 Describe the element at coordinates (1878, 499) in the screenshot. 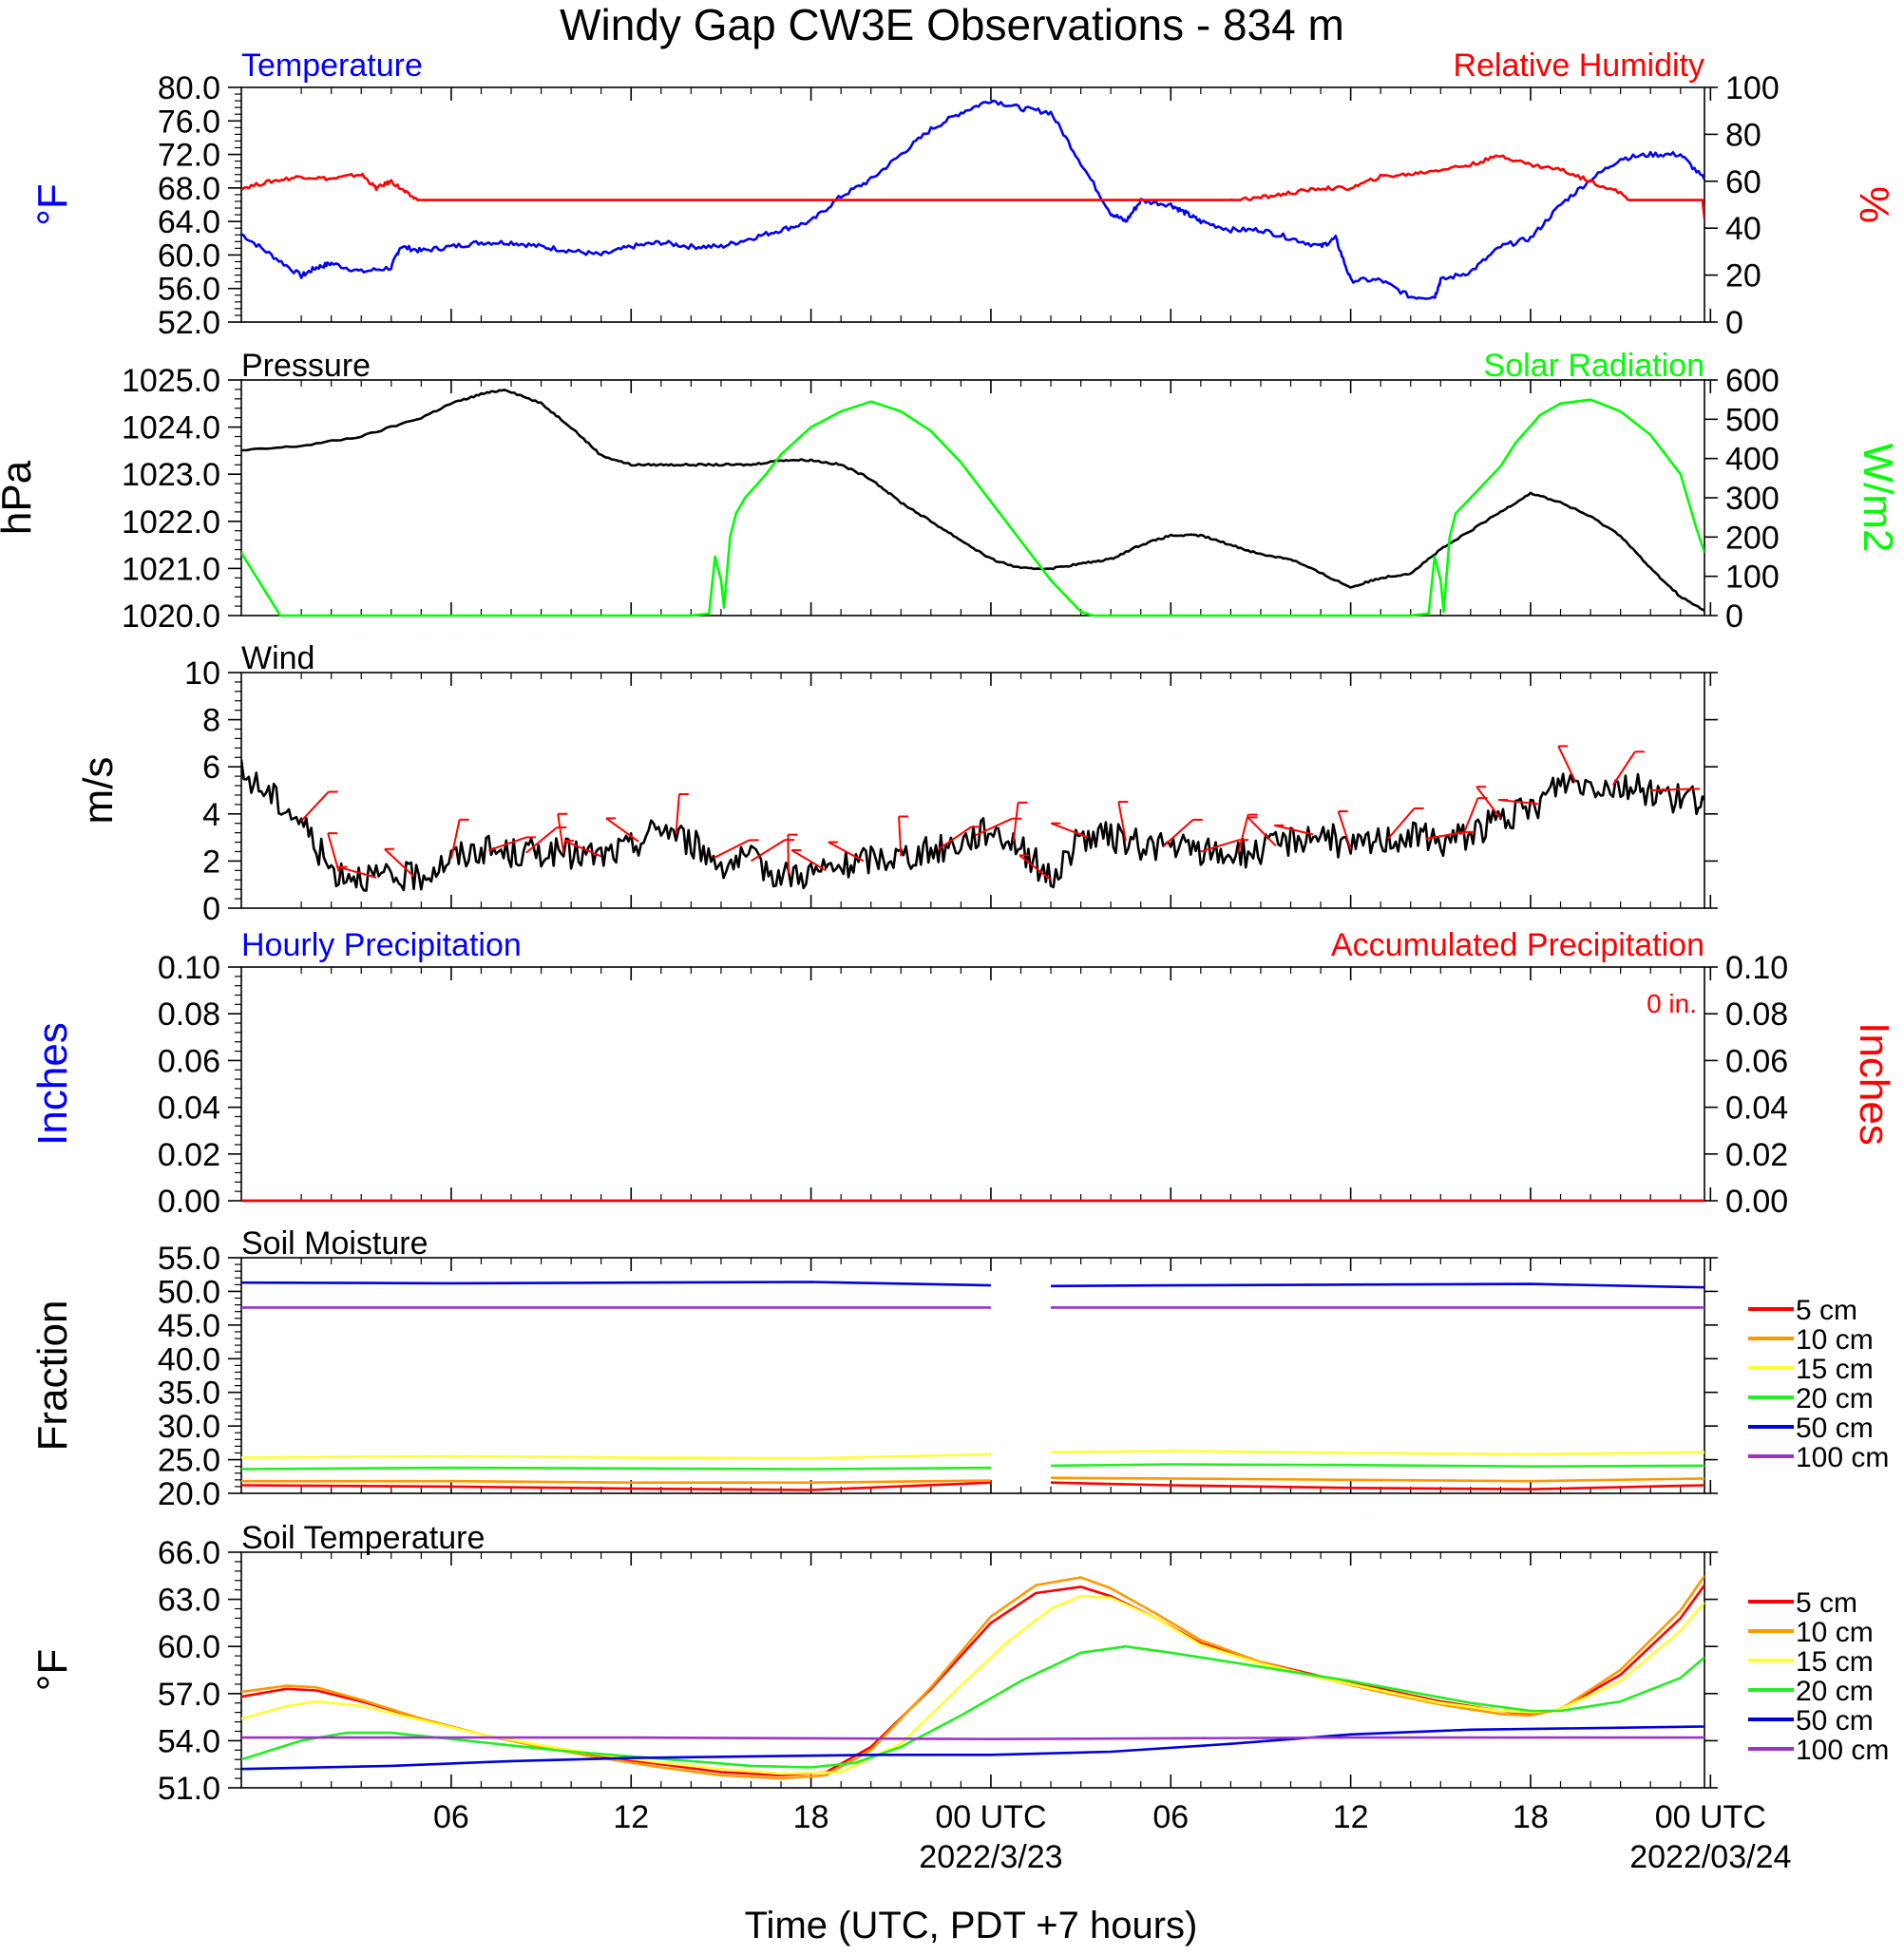

I see `y2-axis-label: W/m2` at that location.